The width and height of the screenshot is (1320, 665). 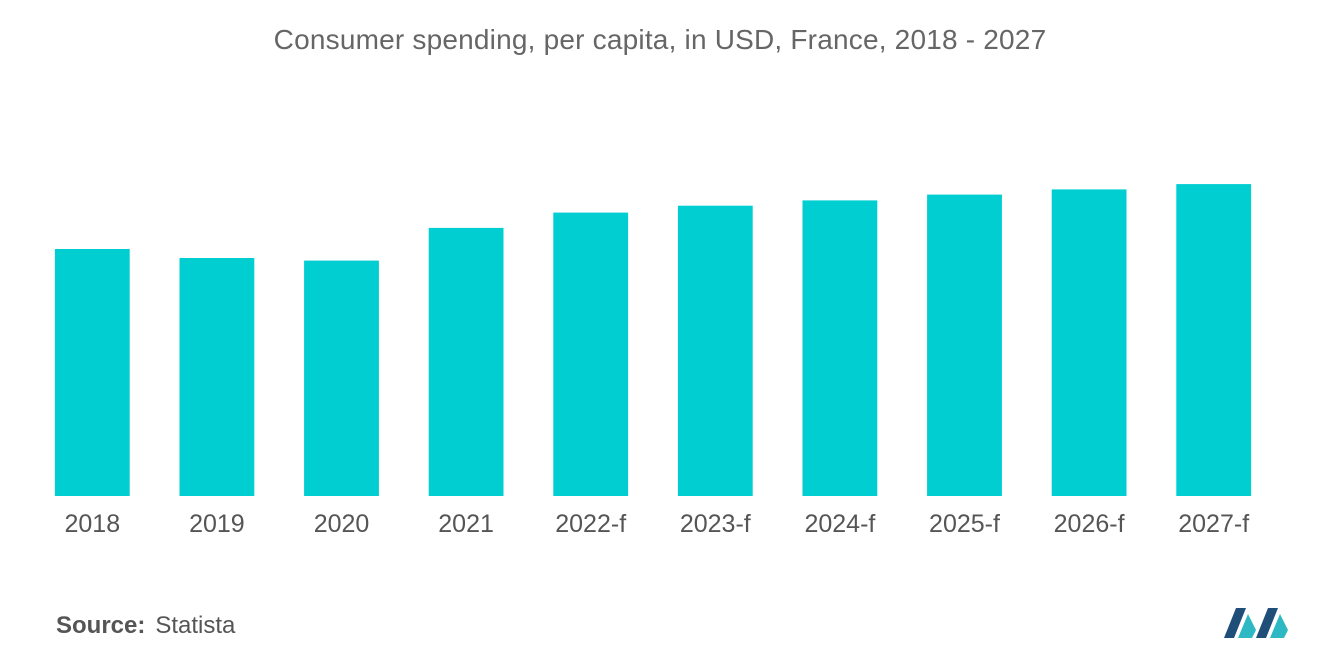 What do you see at coordinates (1089, 342) in the screenshot?
I see `bar-2026-f` at bounding box center [1089, 342].